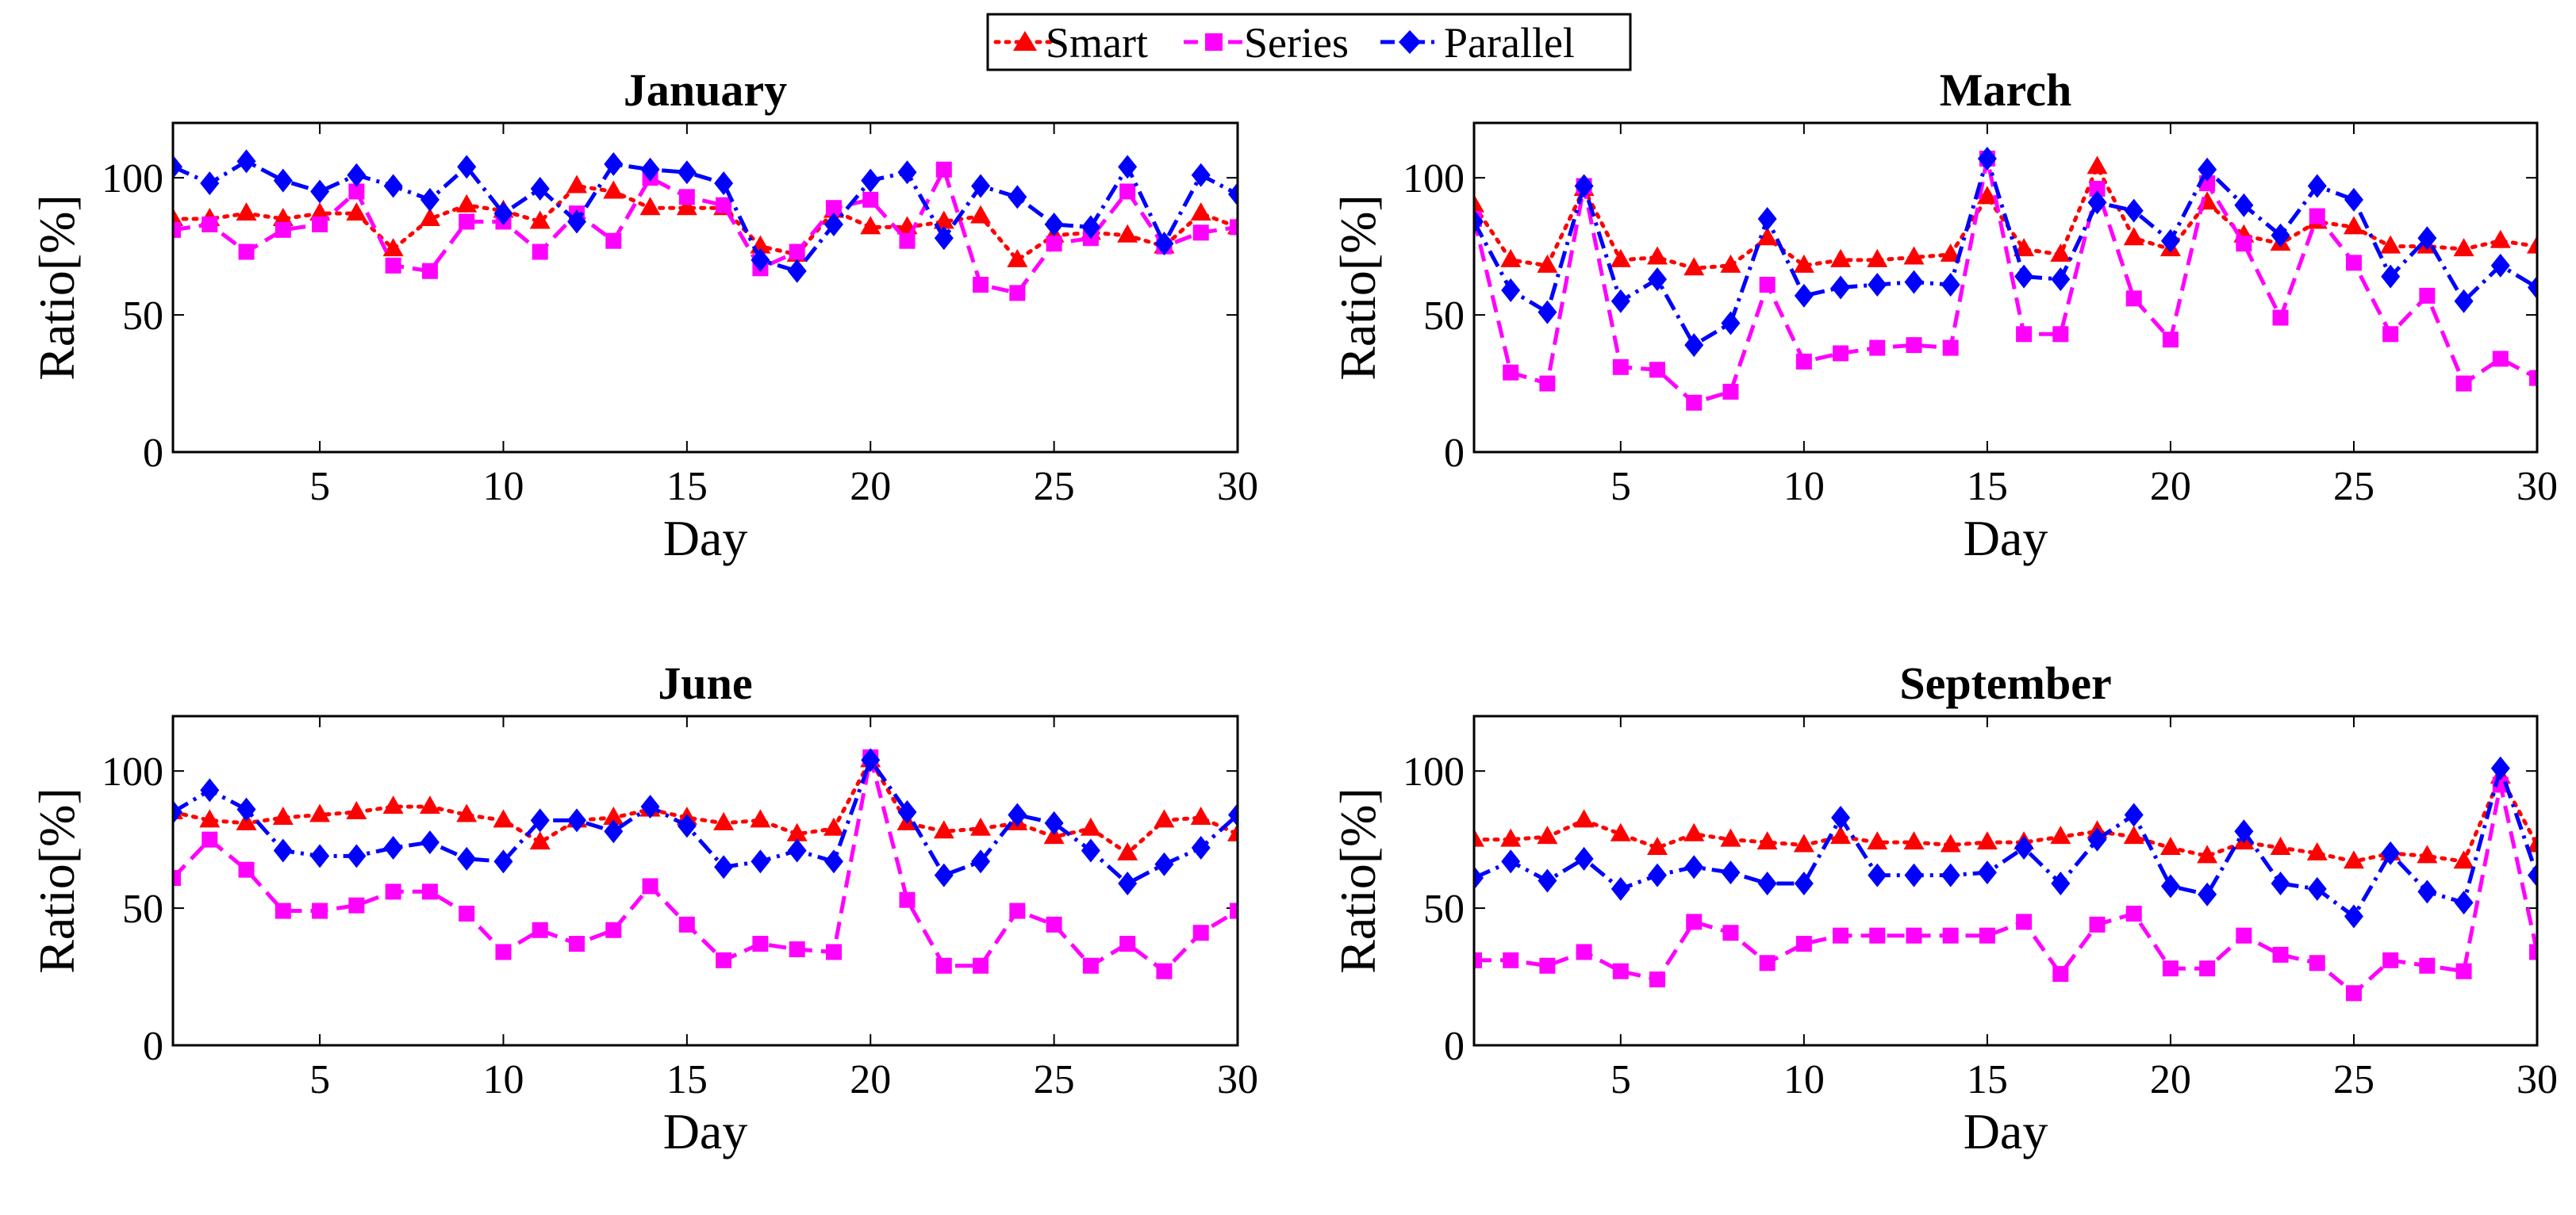 The width and height of the screenshot is (2576, 1215). What do you see at coordinates (1266, 43) in the screenshot?
I see `legend-entry-series: Series` at bounding box center [1266, 43].